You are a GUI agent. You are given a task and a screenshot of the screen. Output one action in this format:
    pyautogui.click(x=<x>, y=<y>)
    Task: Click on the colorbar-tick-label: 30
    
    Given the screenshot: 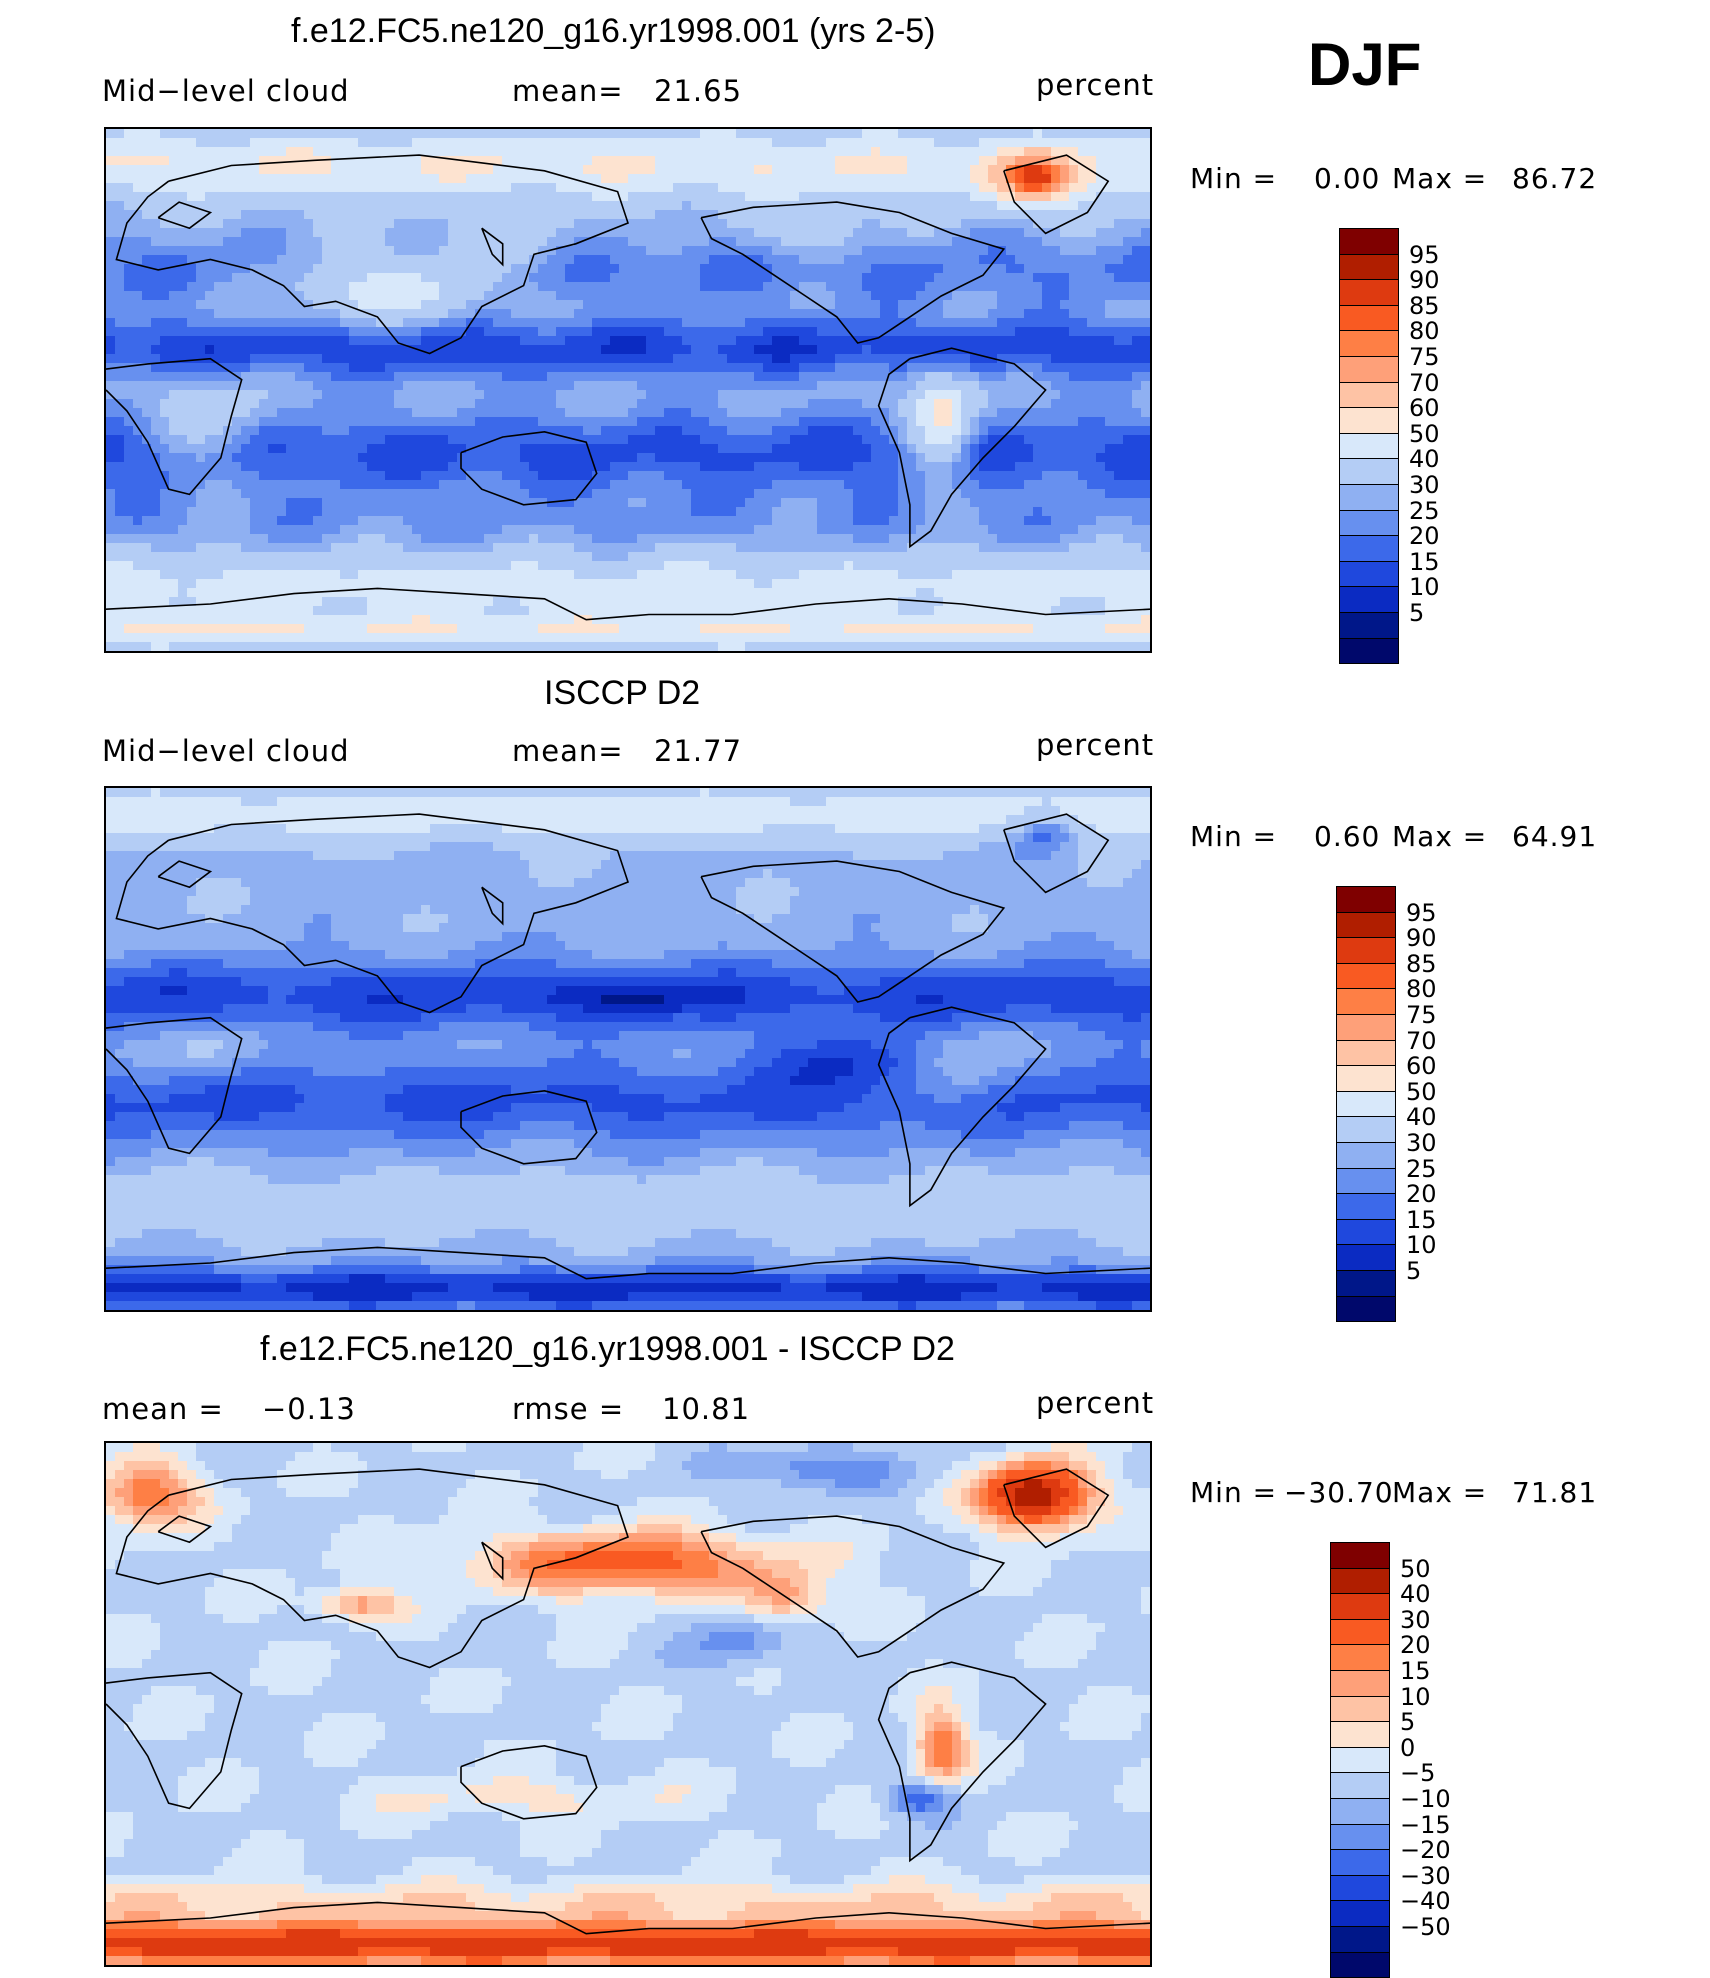 What is the action you would take?
    pyautogui.click(x=1415, y=1620)
    